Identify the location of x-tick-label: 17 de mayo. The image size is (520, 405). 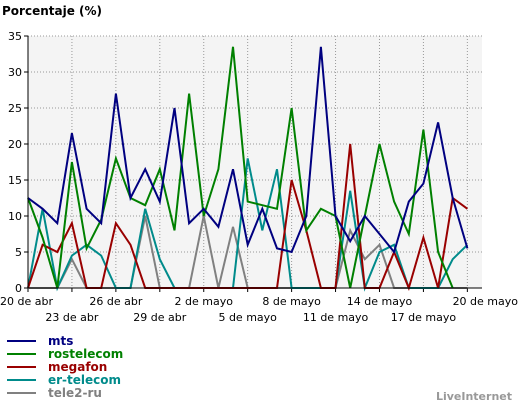
(424, 317).